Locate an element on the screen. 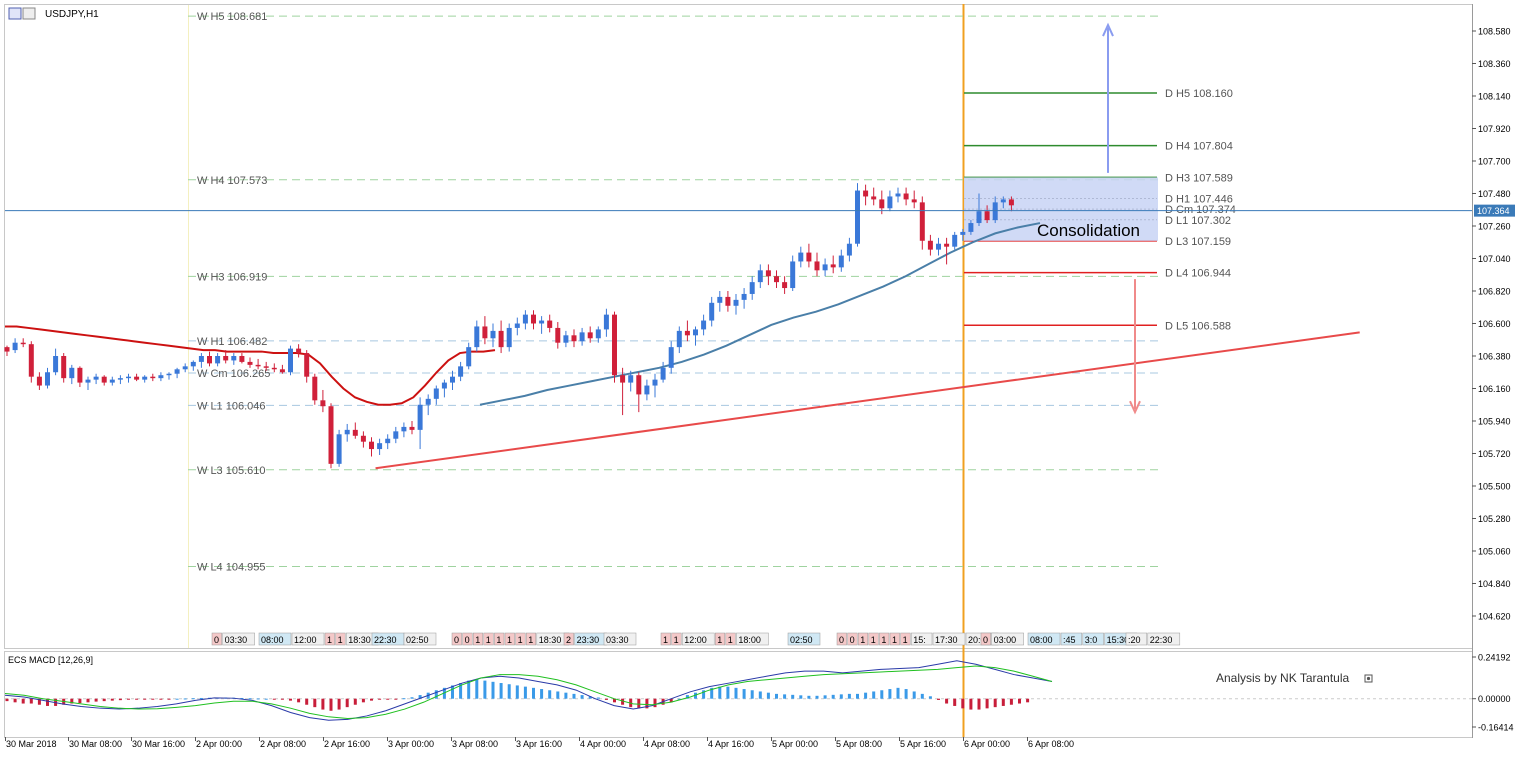 The height and width of the screenshot is (761, 1527). weekly-level-label: W H3 106.919 is located at coordinates (232, 277).